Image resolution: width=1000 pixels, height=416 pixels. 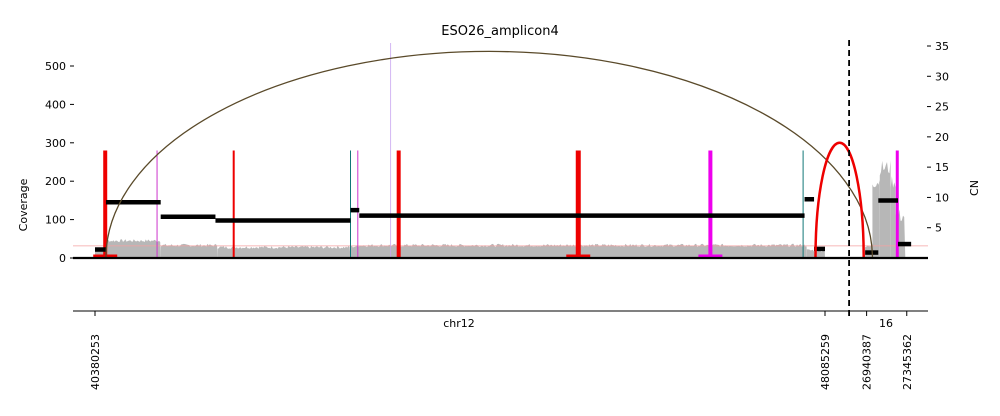 What do you see at coordinates (974, 188) in the screenshot?
I see `y-axis-label-right: CN` at bounding box center [974, 188].